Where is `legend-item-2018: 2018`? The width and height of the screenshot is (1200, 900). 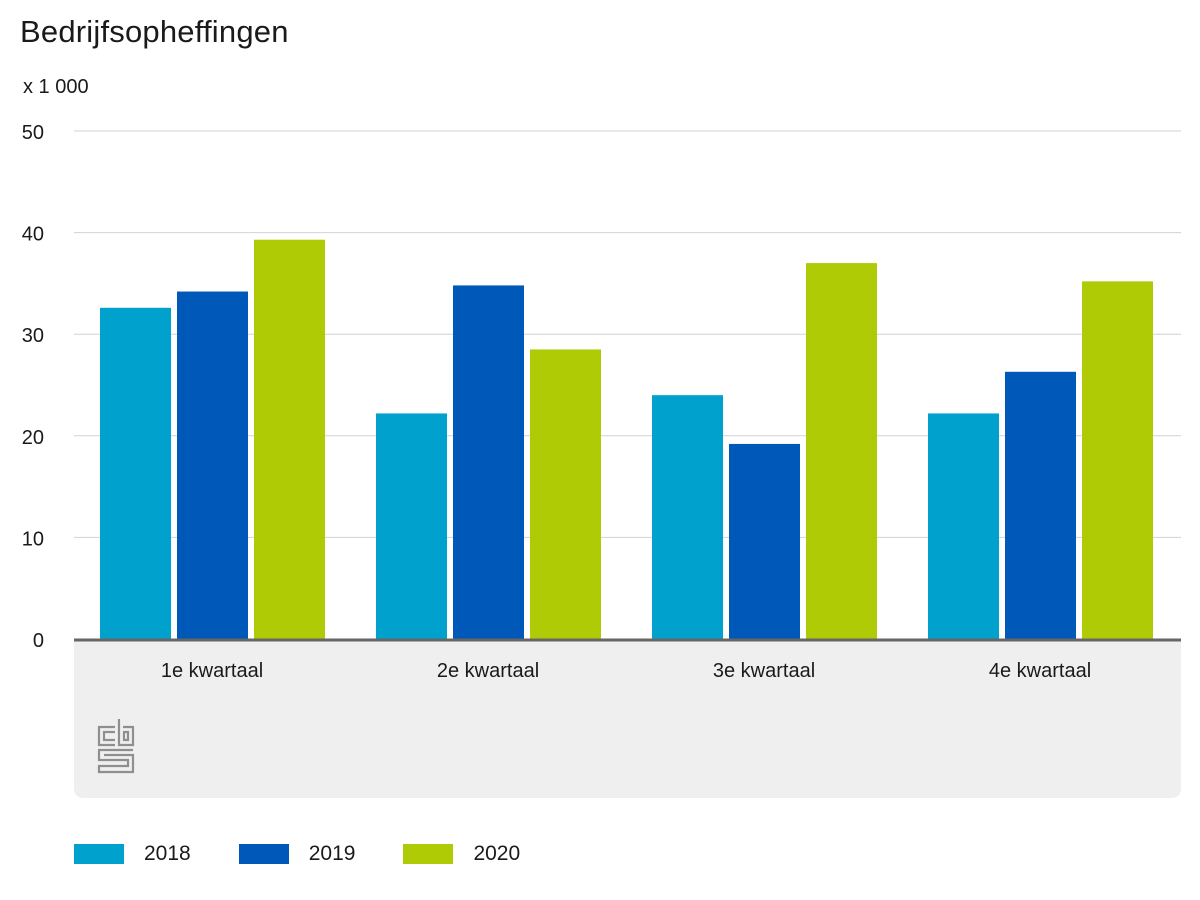 legend-item-2018: 2018 is located at coordinates (132, 854).